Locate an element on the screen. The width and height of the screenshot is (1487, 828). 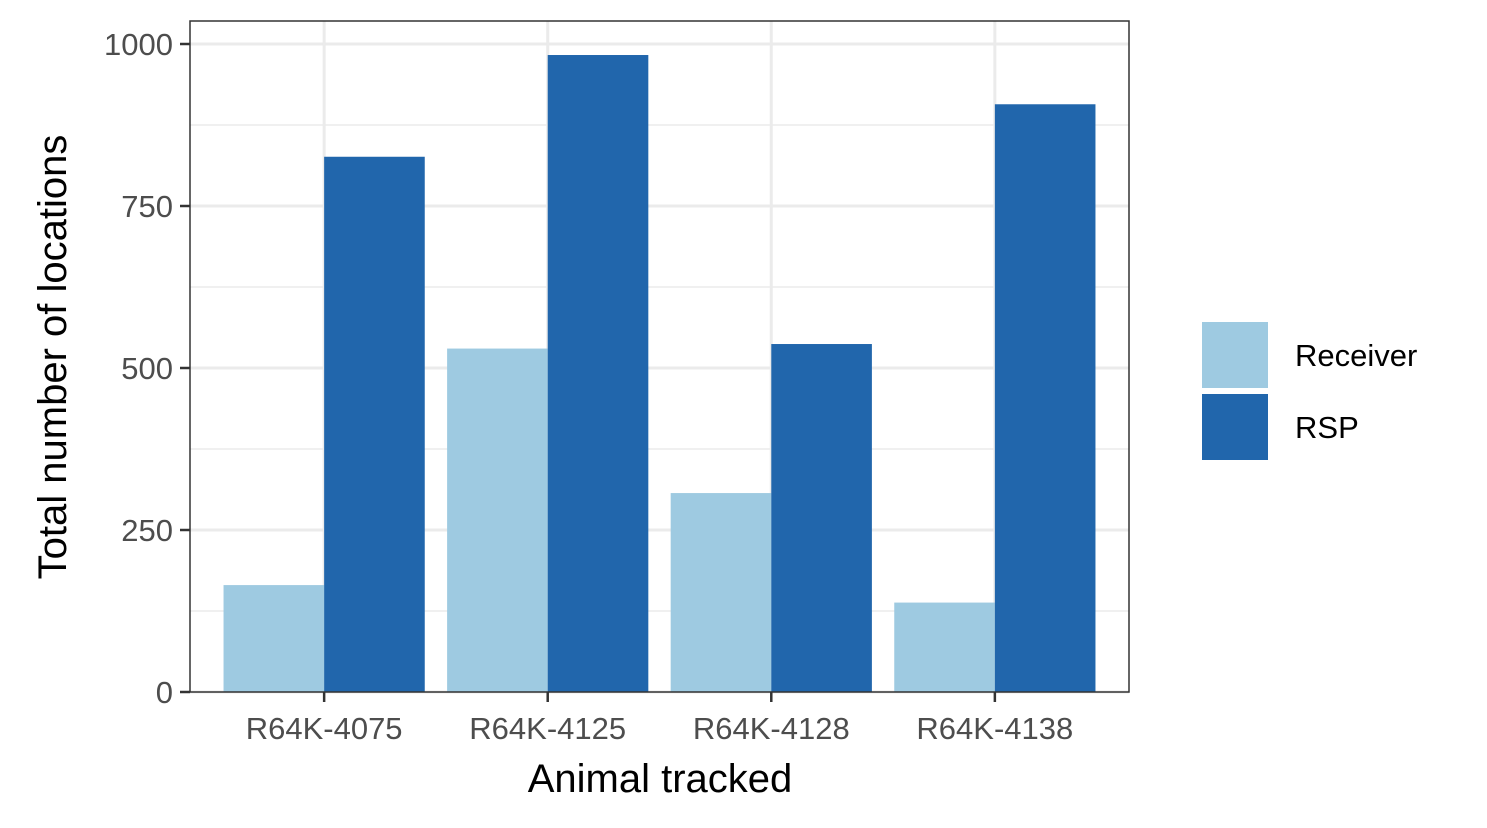
x-tick-label: R64K-4125 is located at coordinates (547, 728).